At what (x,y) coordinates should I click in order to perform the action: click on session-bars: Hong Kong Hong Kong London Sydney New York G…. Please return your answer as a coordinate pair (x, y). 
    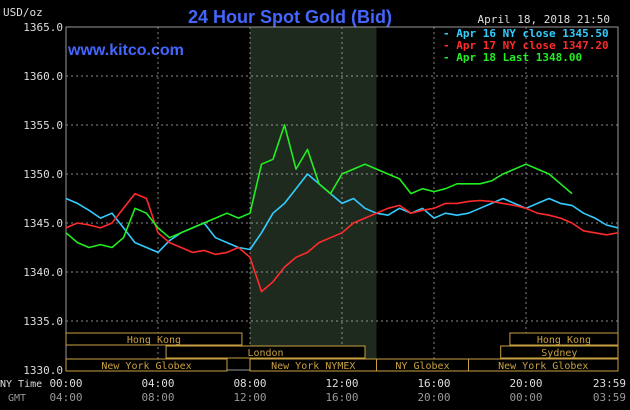
    Looking at the image, I should click on (342, 352).